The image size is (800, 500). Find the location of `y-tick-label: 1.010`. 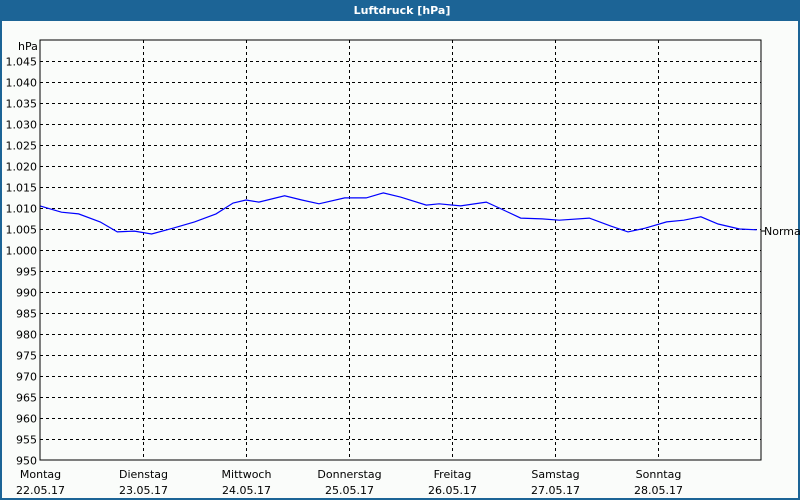

y-tick-label: 1.010 is located at coordinates (22, 209).